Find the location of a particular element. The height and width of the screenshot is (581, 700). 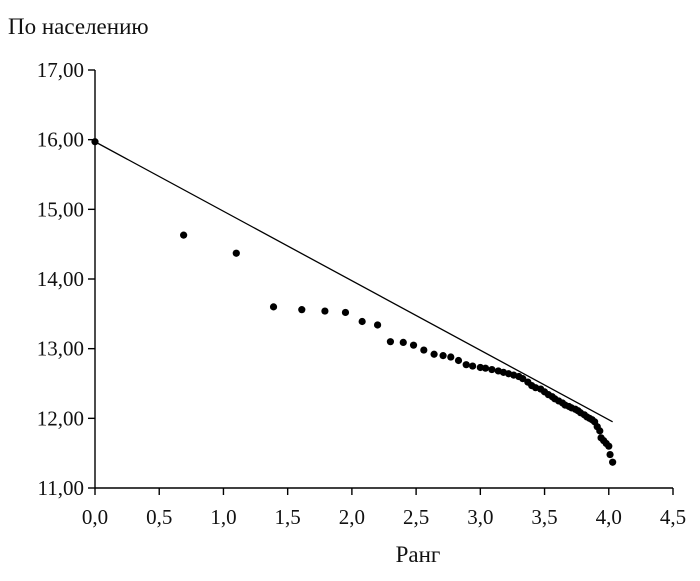

x-tick-label: 4,5 is located at coordinates (673, 517).